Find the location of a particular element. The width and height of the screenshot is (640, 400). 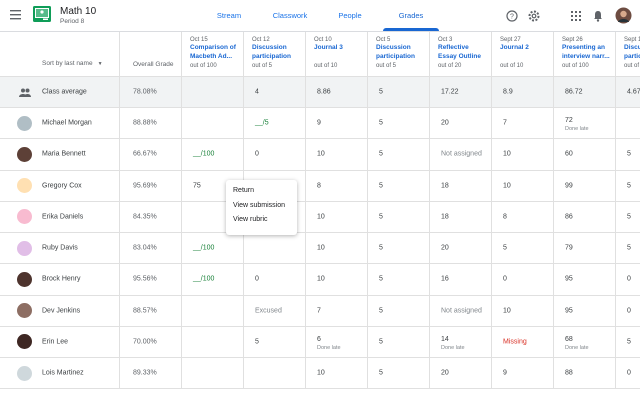

assignment-title: Journal 3 is located at coordinates (328, 47).